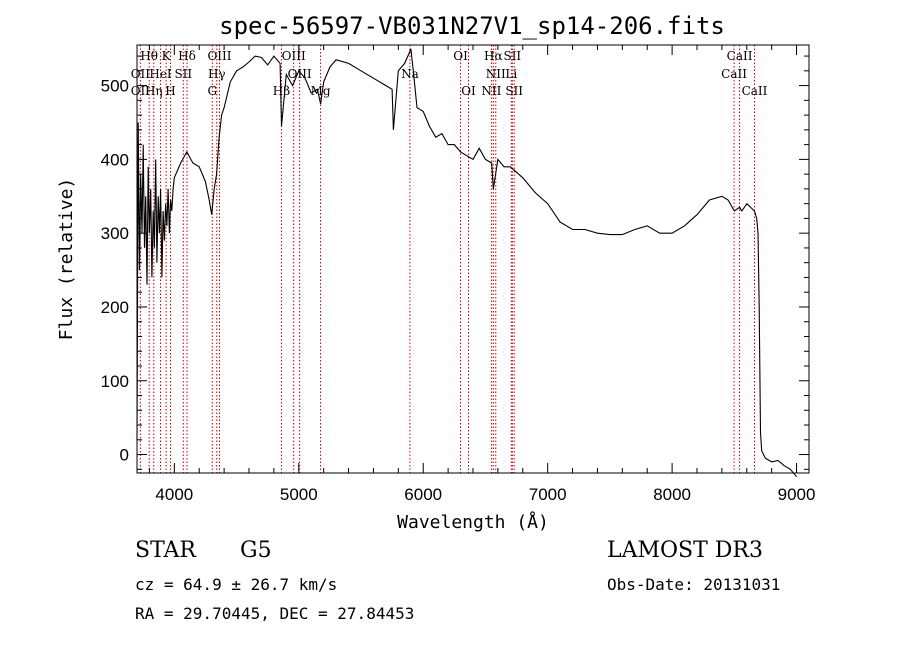  Describe the element at coordinates (174, 494) in the screenshot. I see `x-tick-label: 4000` at that location.